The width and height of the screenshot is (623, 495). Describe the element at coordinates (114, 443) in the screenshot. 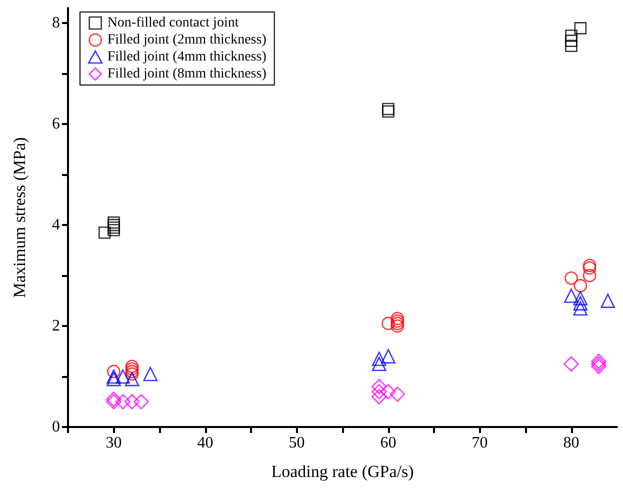

I see `x-tick-label: 30` at that location.